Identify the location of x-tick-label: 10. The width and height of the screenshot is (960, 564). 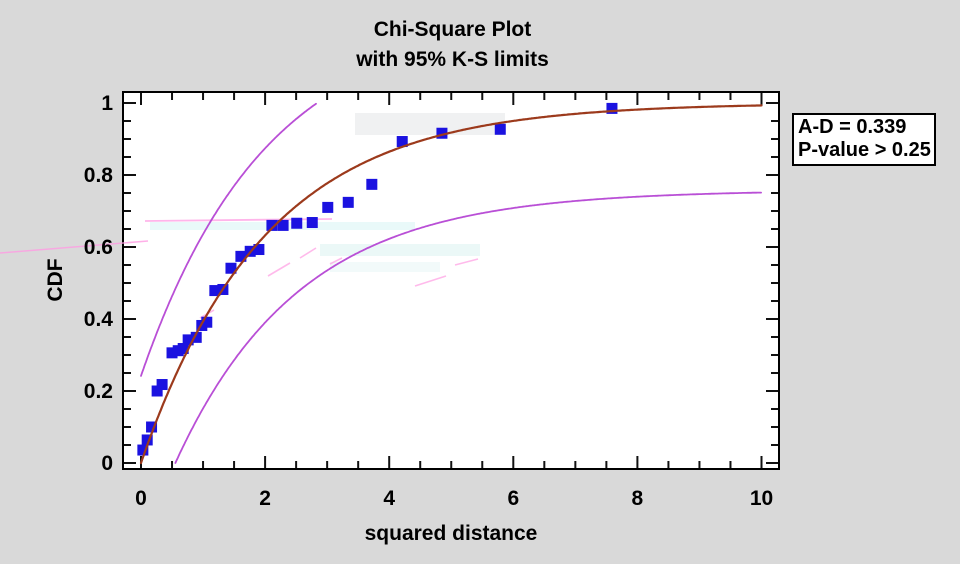
(761, 498).